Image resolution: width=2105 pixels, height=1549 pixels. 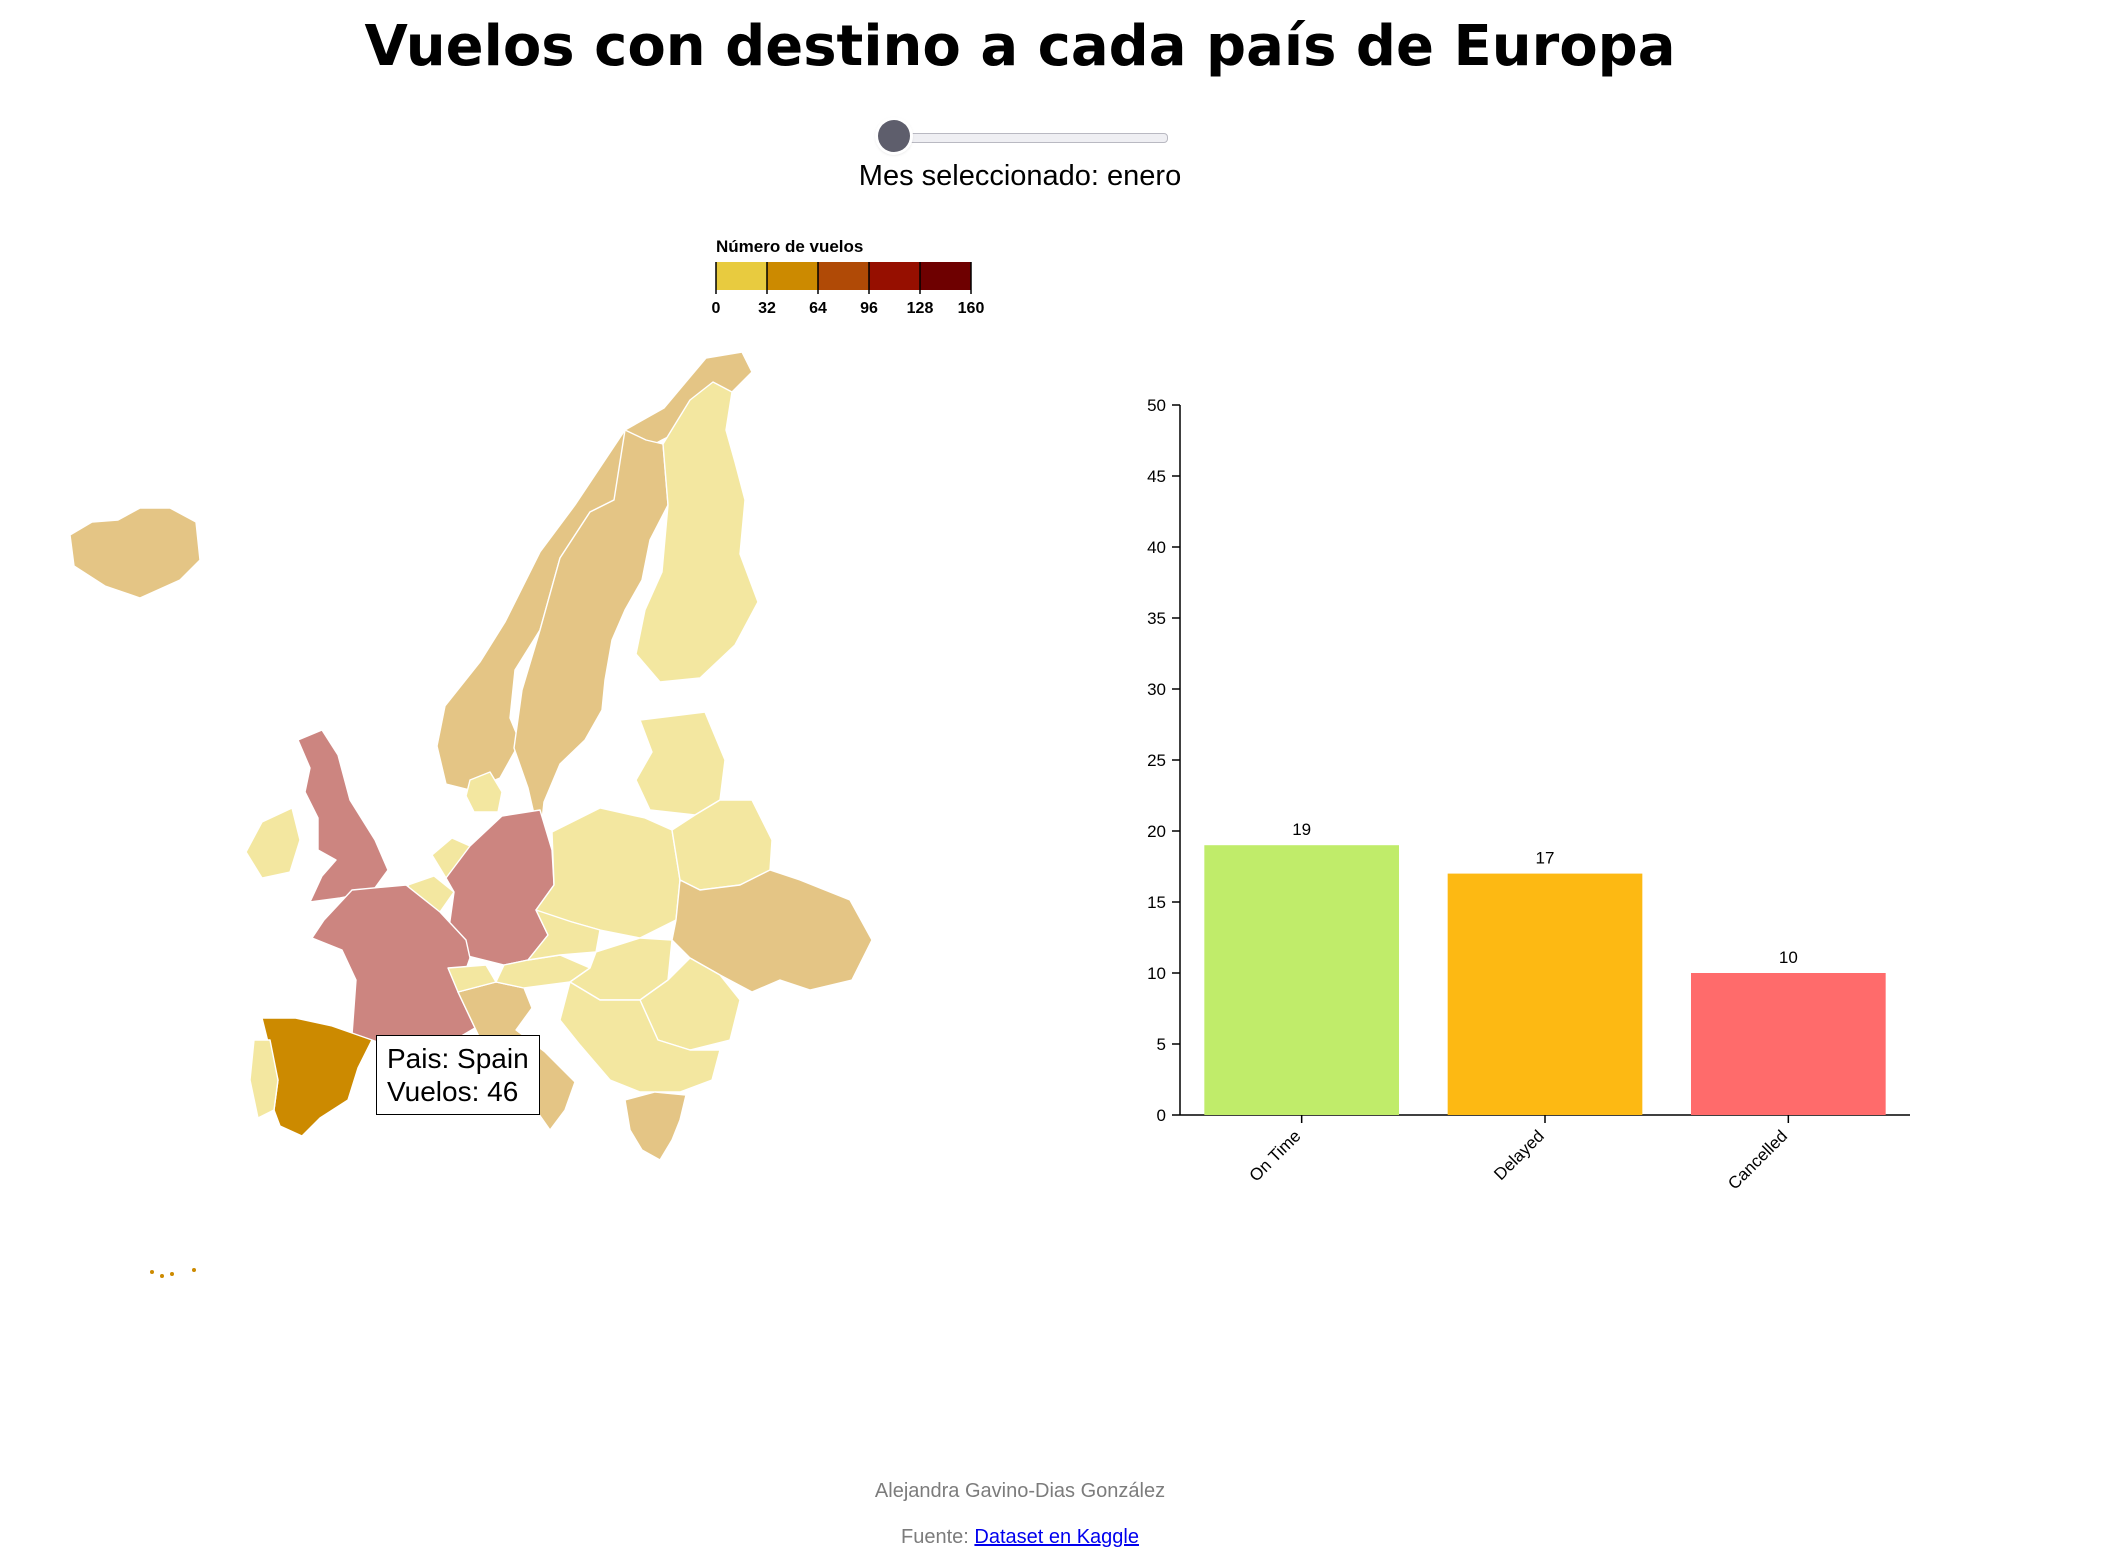 I want to click on footer-source: Fuente: Dataset en Kaggle, so click(x=1020, y=1537).